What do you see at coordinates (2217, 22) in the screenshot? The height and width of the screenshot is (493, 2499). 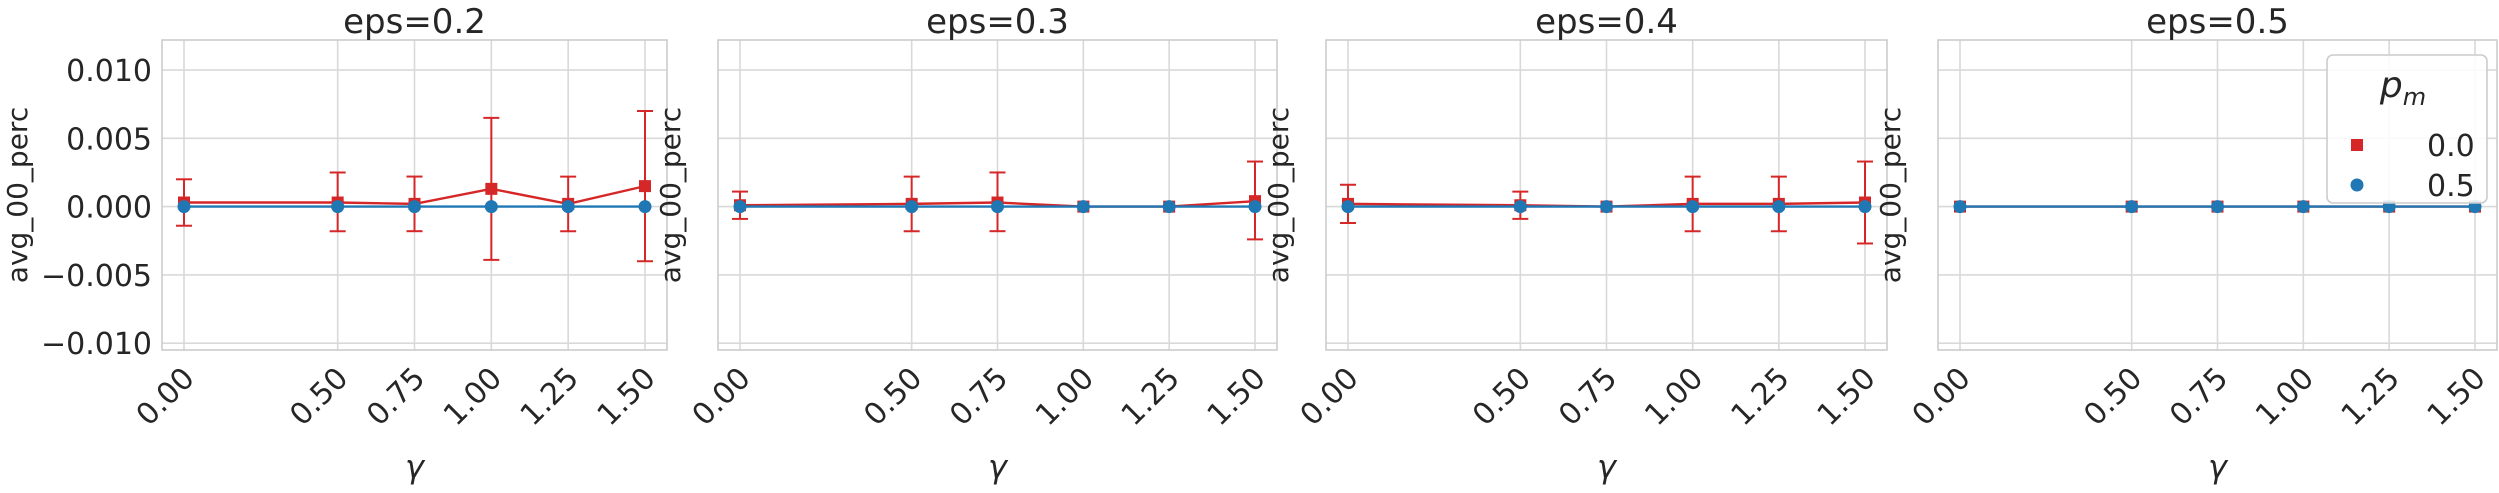 I see `subplot-title: eps=0.5` at bounding box center [2217, 22].